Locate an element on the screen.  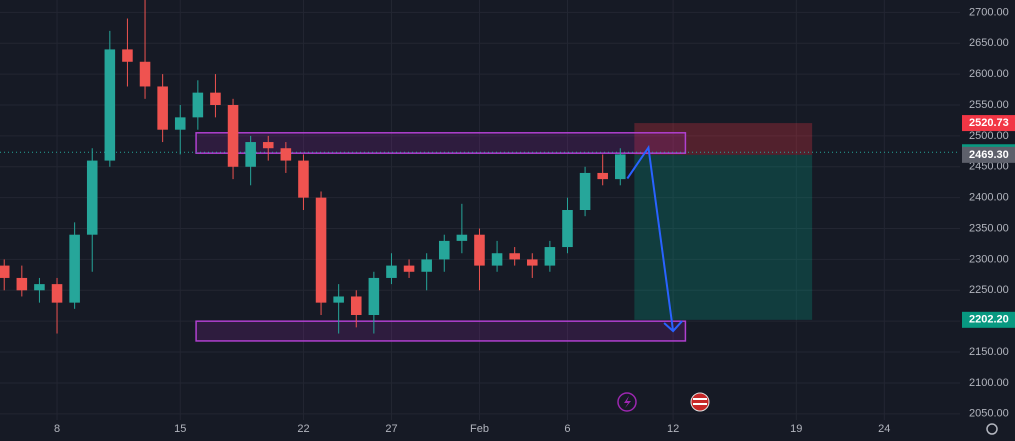
event-icon is located at coordinates (627, 402).